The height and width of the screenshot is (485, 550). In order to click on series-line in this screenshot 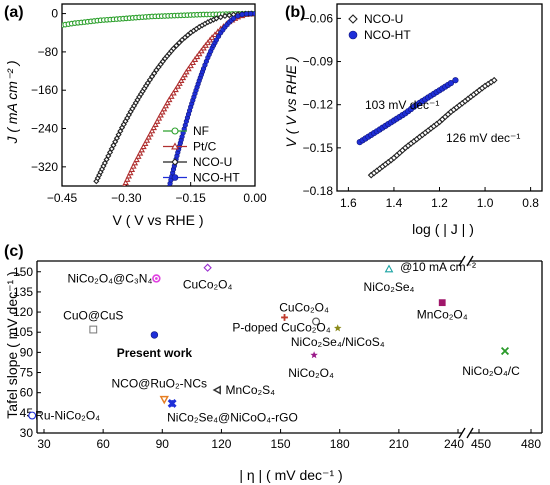, I will do `click(189, 99)`.